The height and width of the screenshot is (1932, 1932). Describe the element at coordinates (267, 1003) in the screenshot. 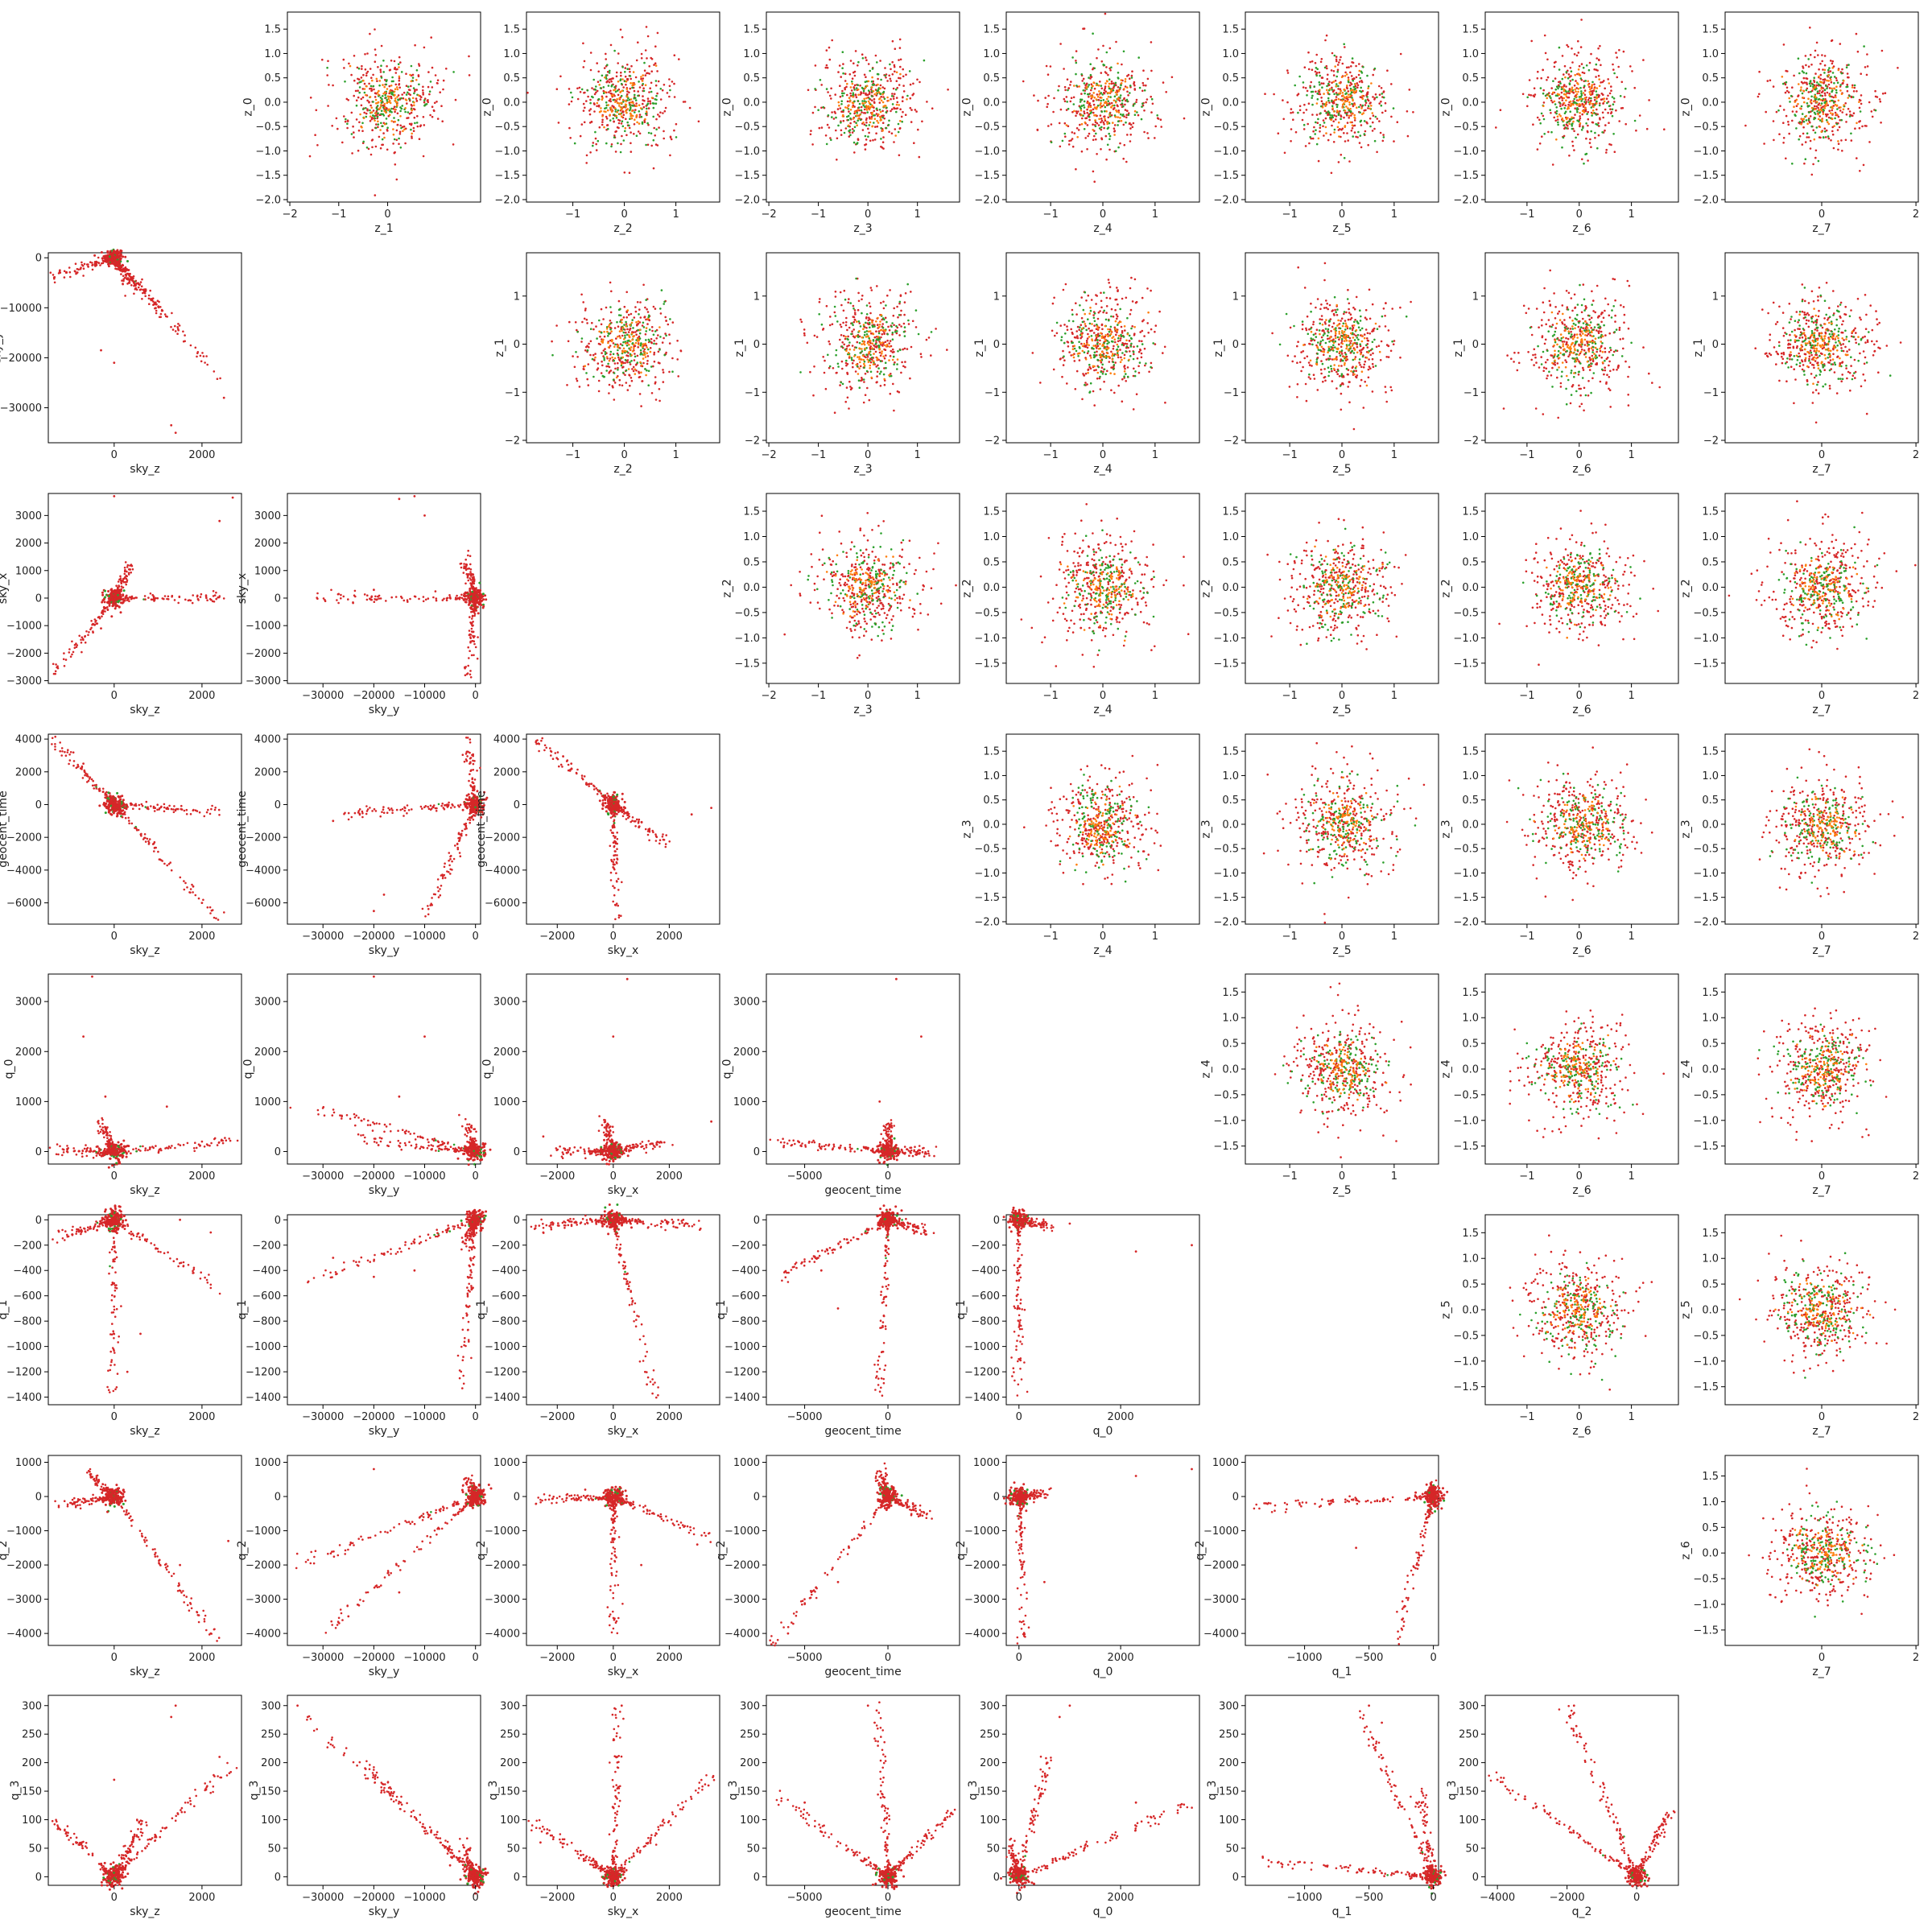

I see `y-tick-label: 3000` at that location.